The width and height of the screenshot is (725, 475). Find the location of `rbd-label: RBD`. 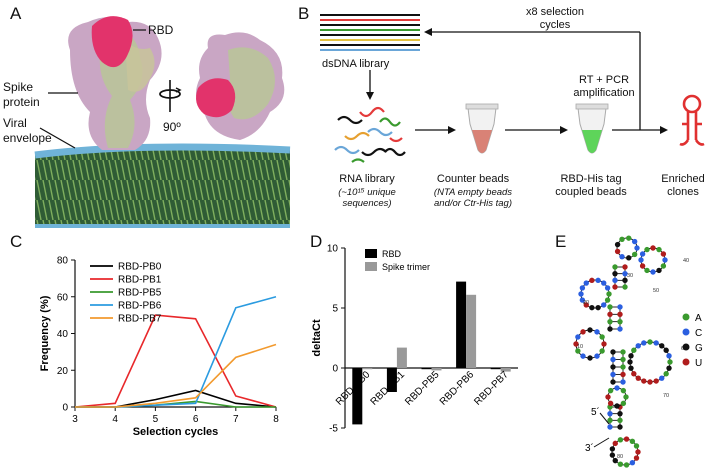

rbd-label: RBD is located at coordinates (161, 30).